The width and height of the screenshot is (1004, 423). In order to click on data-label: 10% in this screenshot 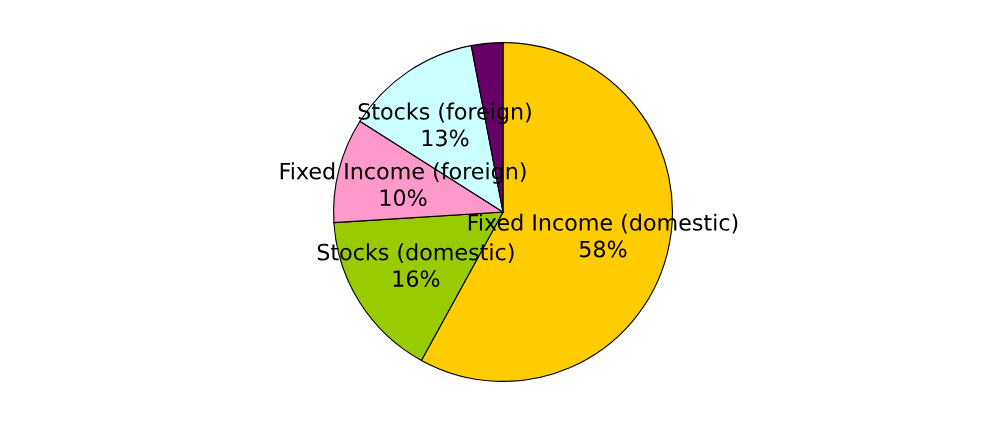, I will do `click(403, 198)`.